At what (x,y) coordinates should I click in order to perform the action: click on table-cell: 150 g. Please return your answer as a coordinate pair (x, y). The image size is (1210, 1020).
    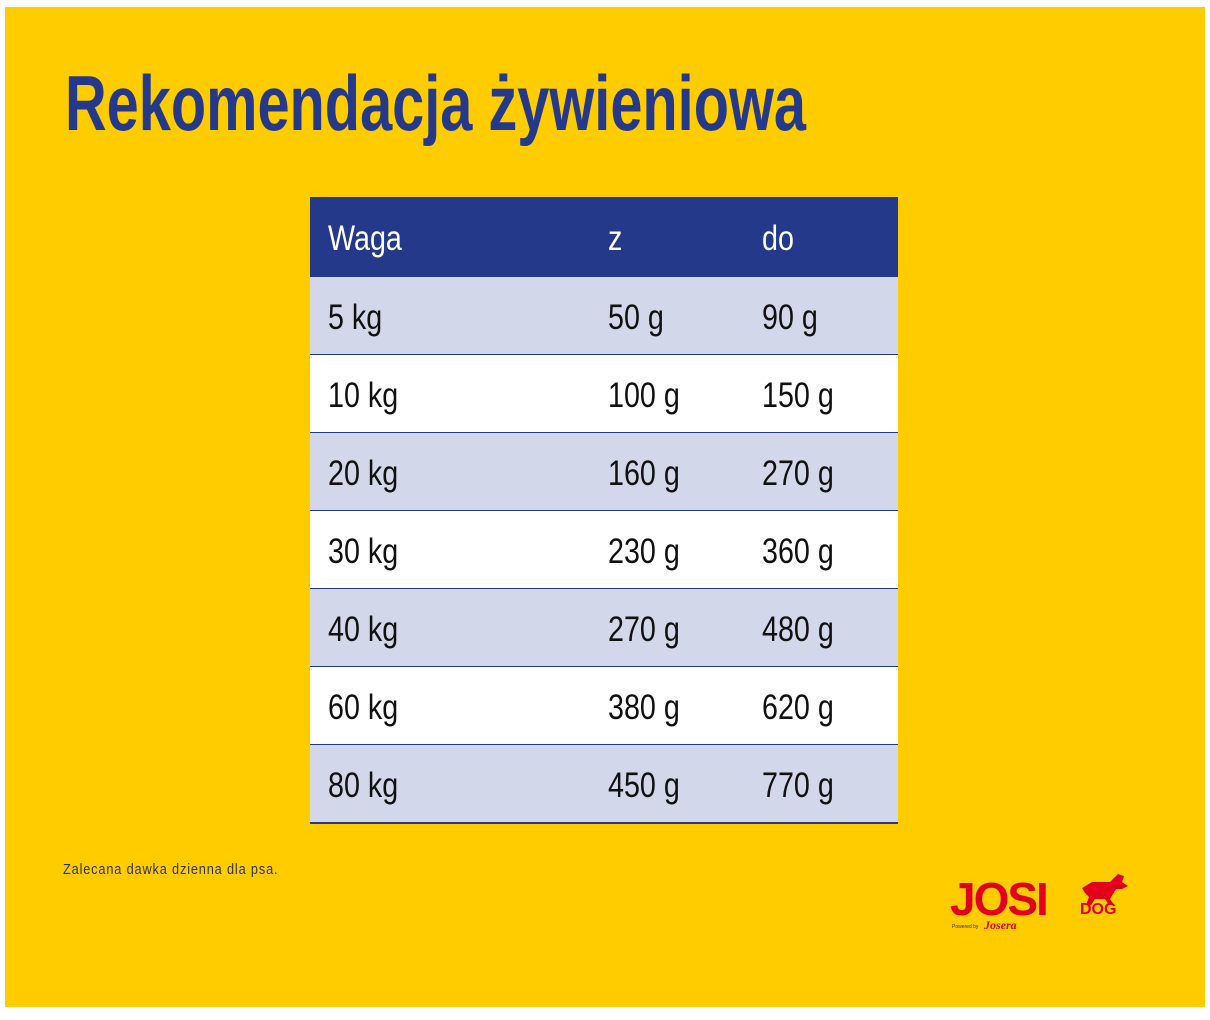
    Looking at the image, I should click on (798, 394).